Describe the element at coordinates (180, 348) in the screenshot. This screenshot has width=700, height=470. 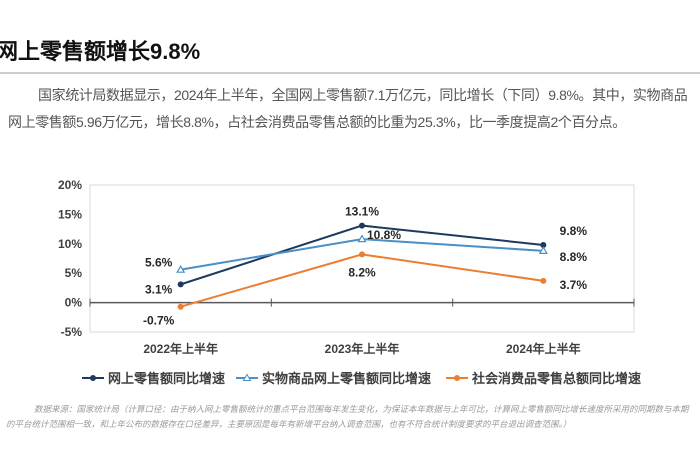
I see `x-tick-label: 2022年上半年` at that location.